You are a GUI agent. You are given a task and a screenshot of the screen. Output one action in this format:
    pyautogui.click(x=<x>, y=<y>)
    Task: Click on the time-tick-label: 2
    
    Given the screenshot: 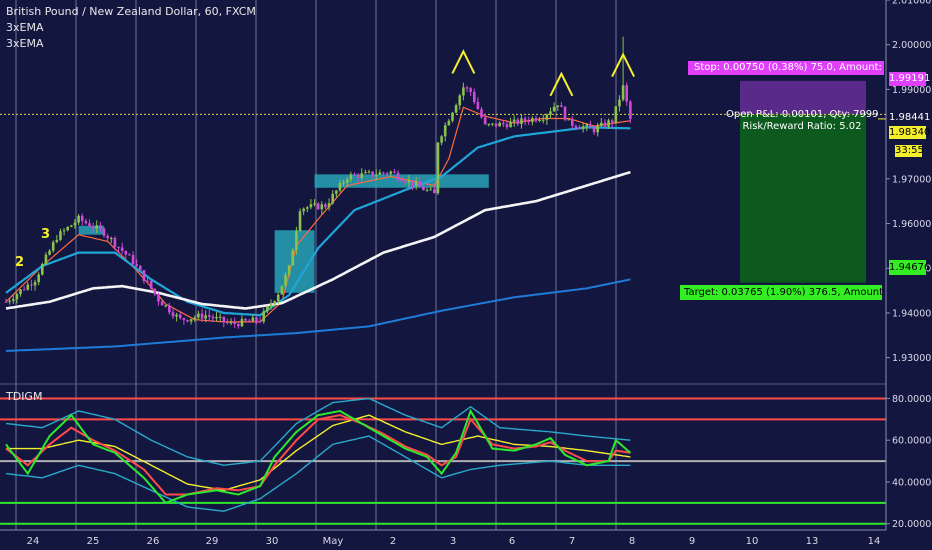 What is the action you would take?
    pyautogui.click(x=393, y=541)
    